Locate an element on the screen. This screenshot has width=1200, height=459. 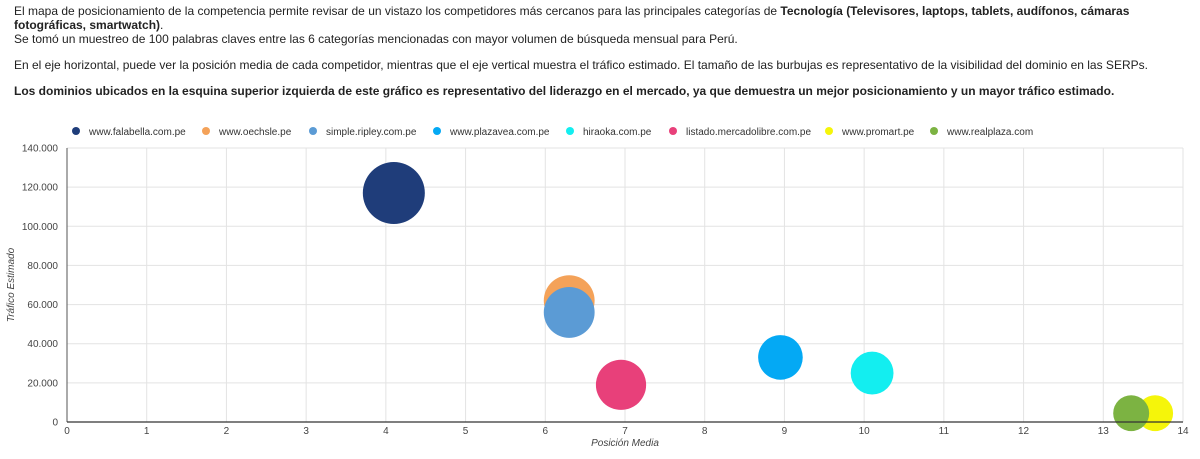
y-tick-label: 40.000 is located at coordinates (42, 344).